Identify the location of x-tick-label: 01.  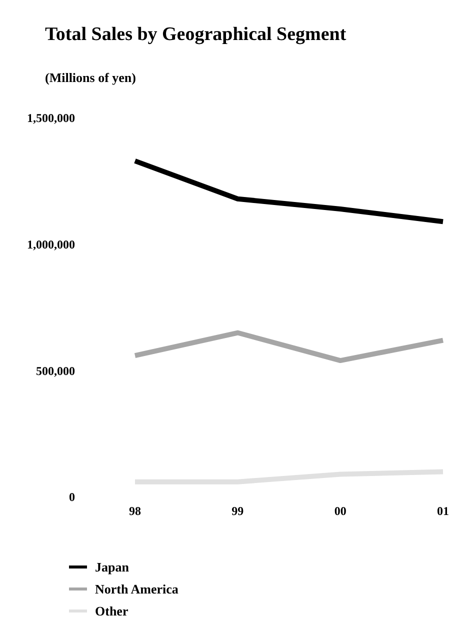
(443, 511).